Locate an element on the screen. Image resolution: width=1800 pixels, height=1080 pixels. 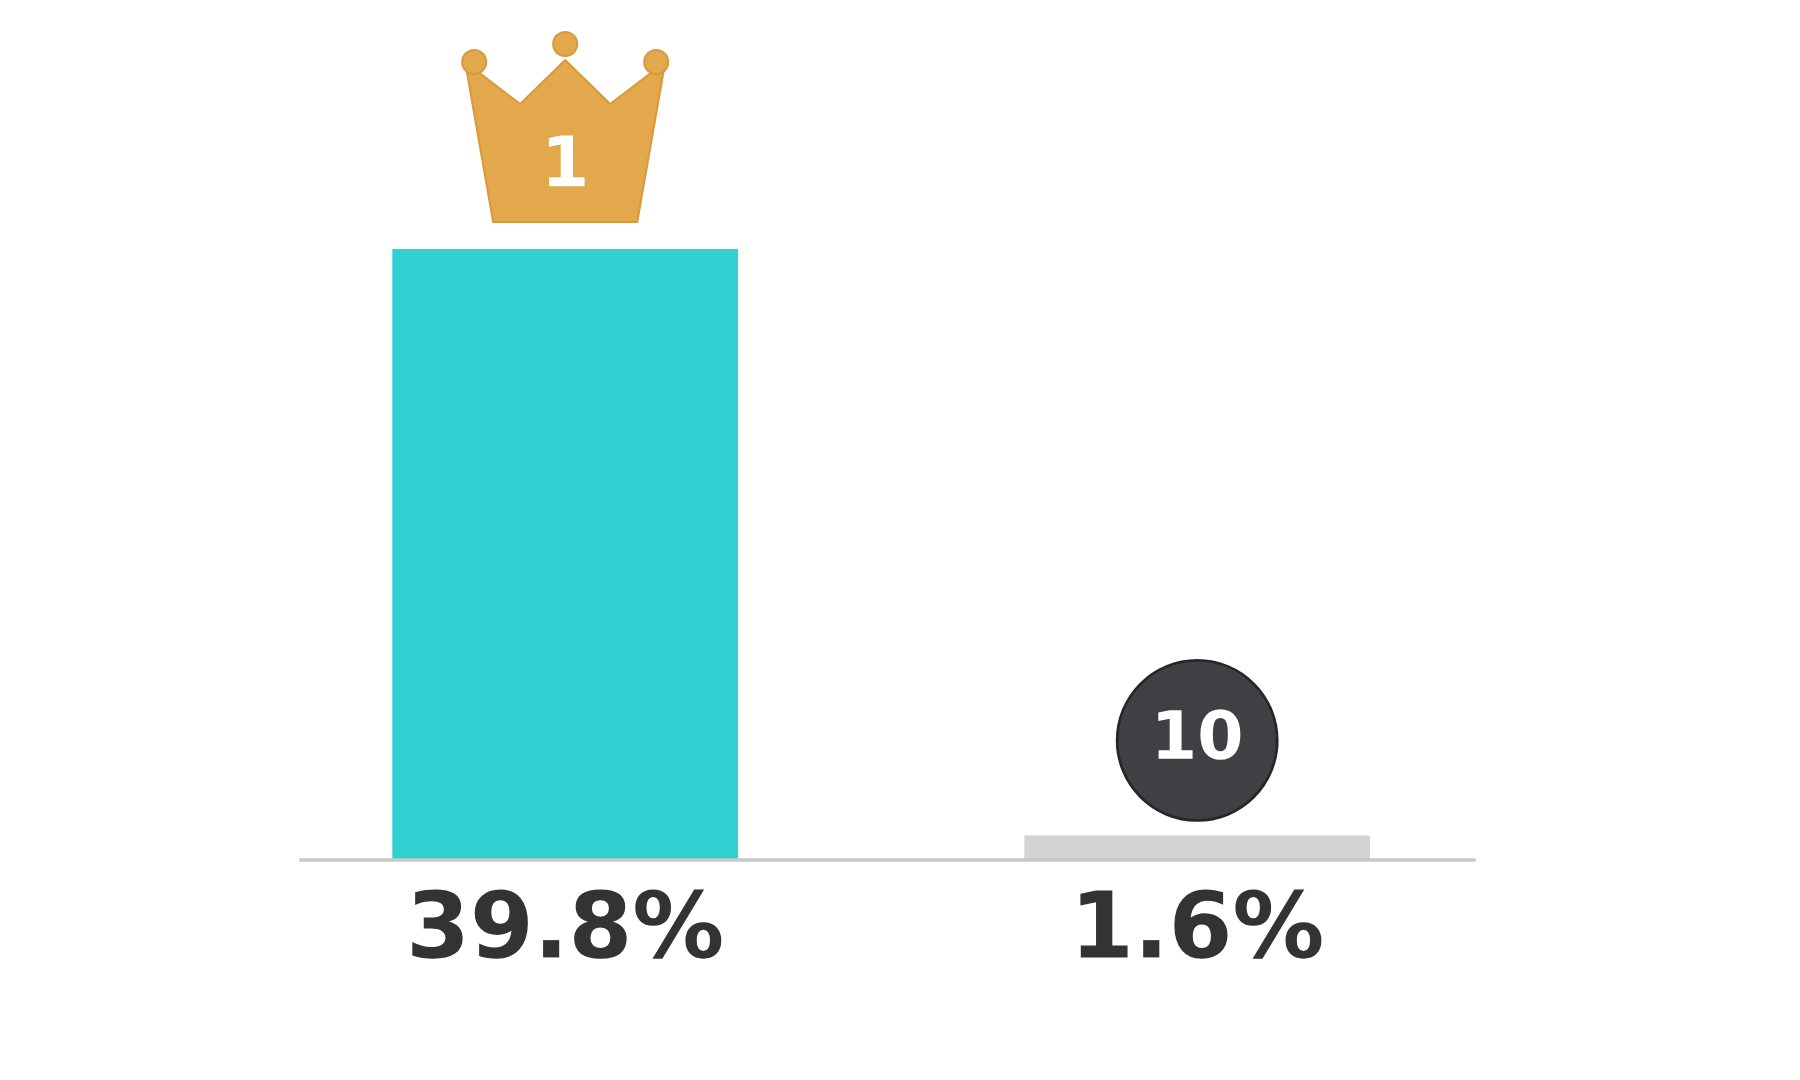
data-label: 1.6% is located at coordinates (1201, 924).